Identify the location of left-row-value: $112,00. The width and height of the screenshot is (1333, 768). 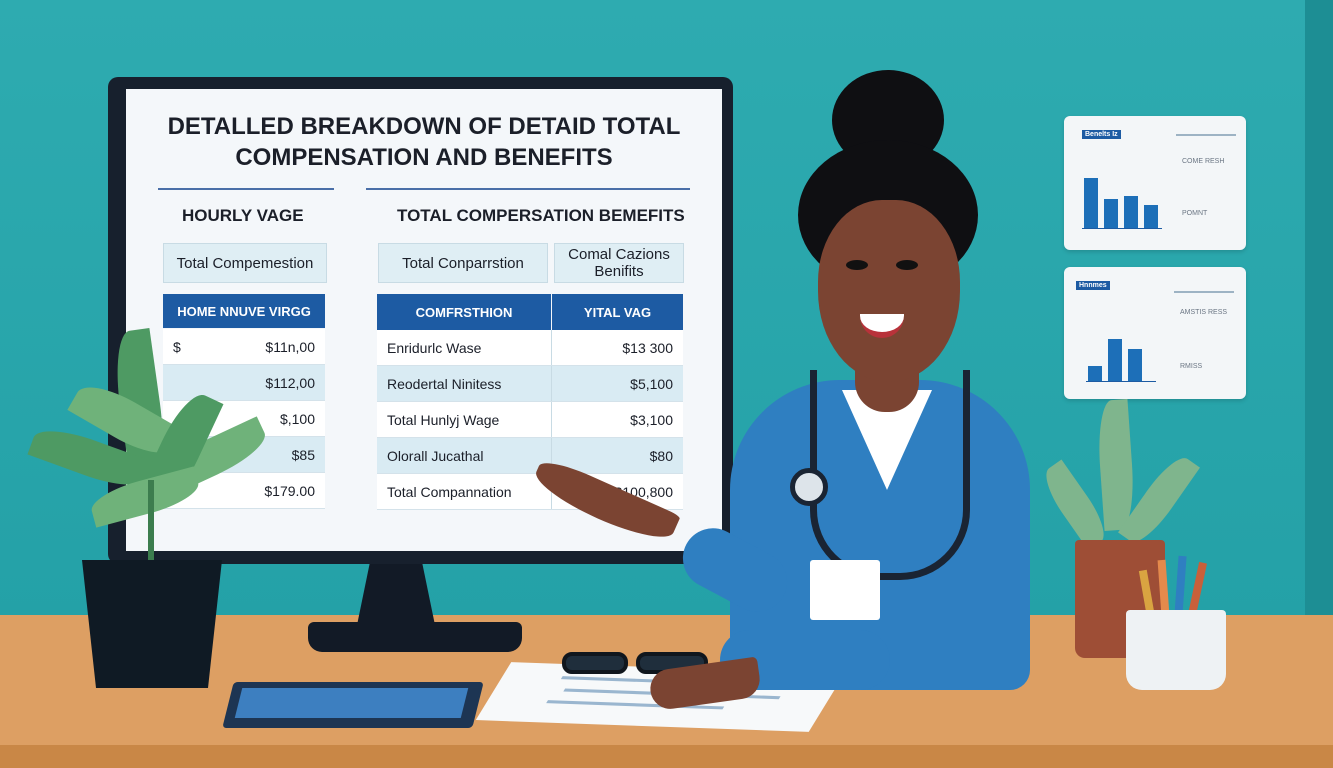
(290, 382).